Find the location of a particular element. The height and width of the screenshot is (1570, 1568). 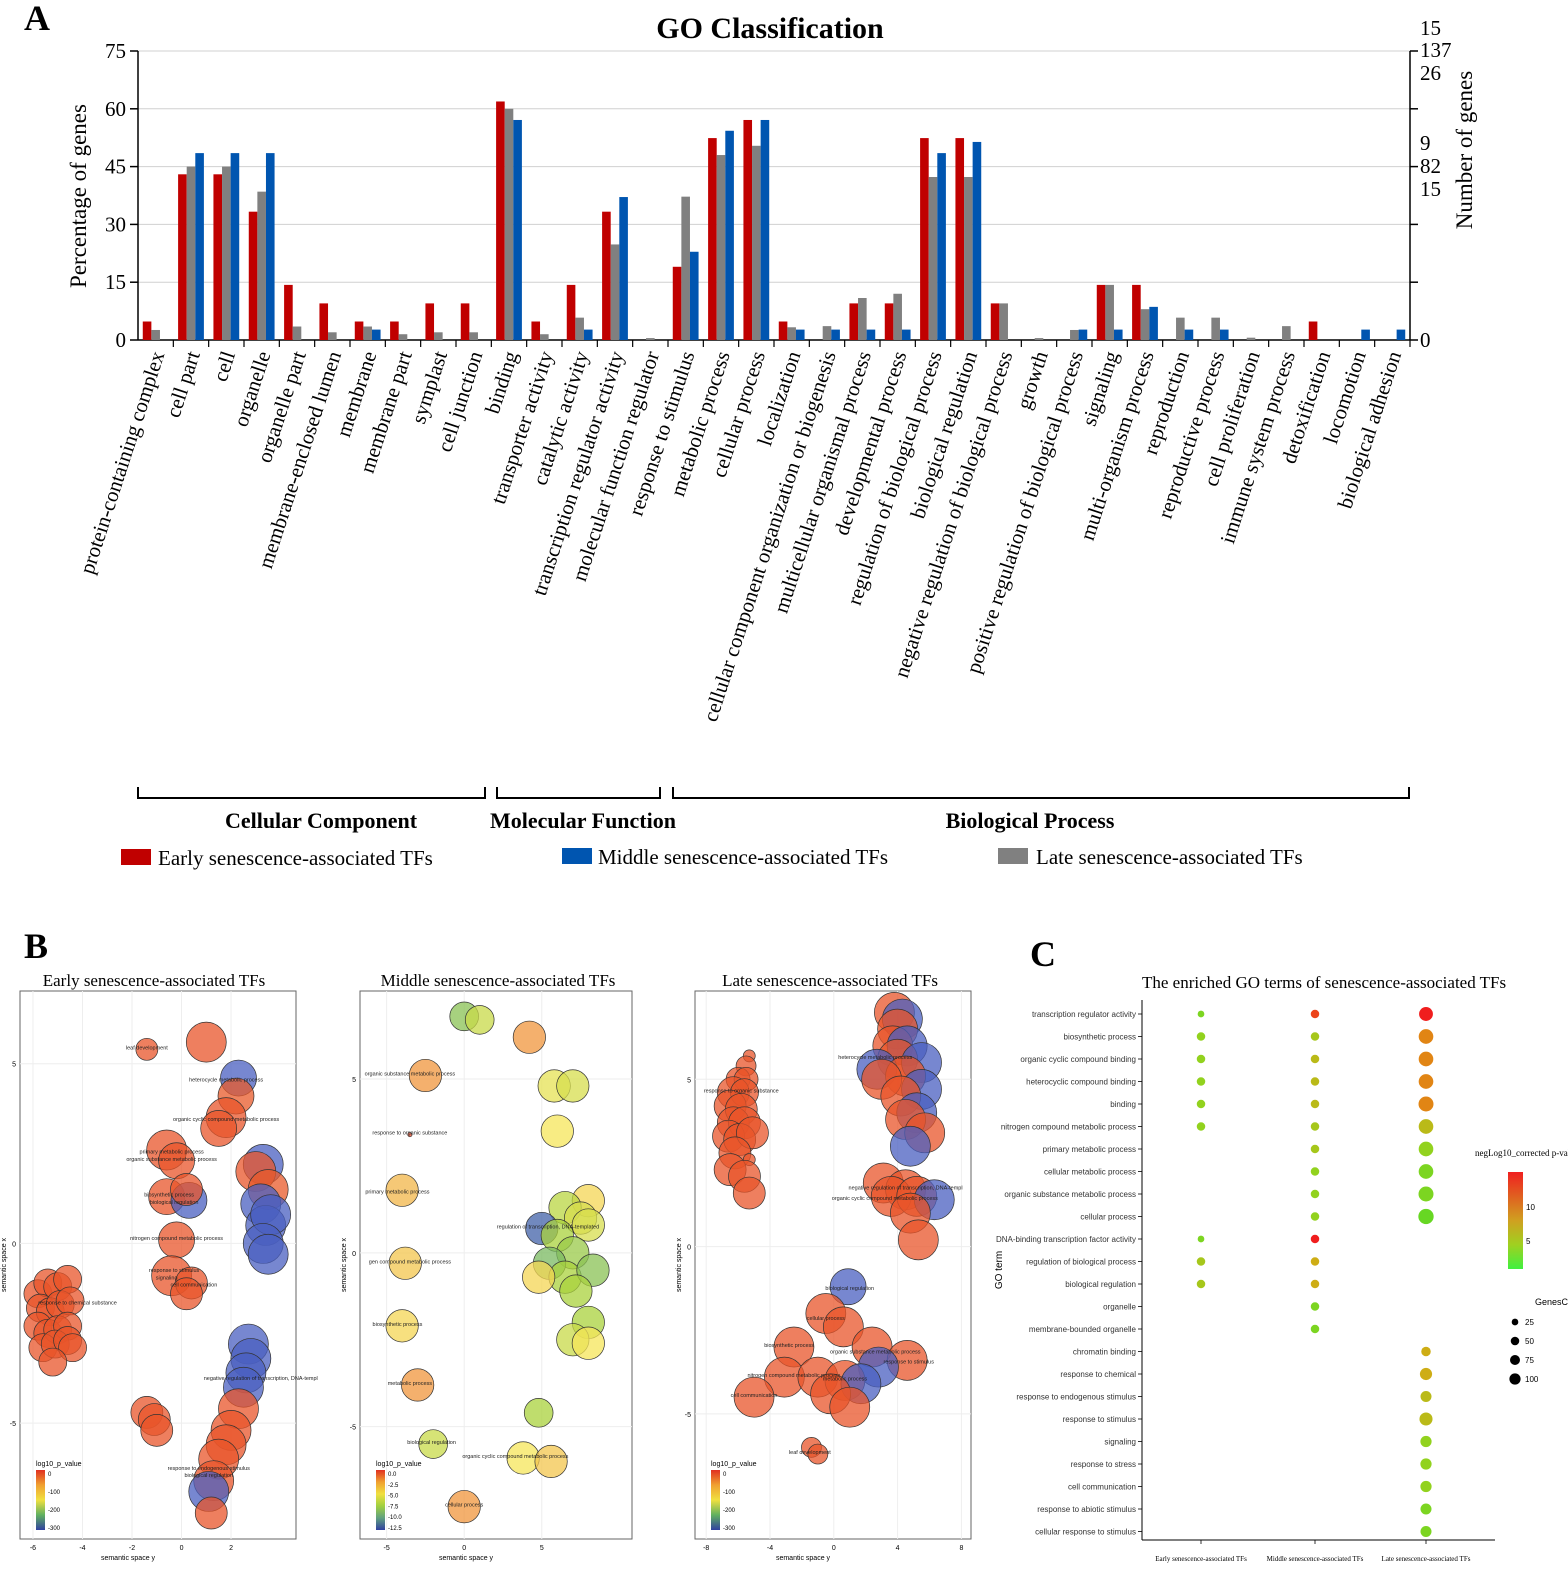

bubble-label: biosynthetic process is located at coordinates (398, 1325).